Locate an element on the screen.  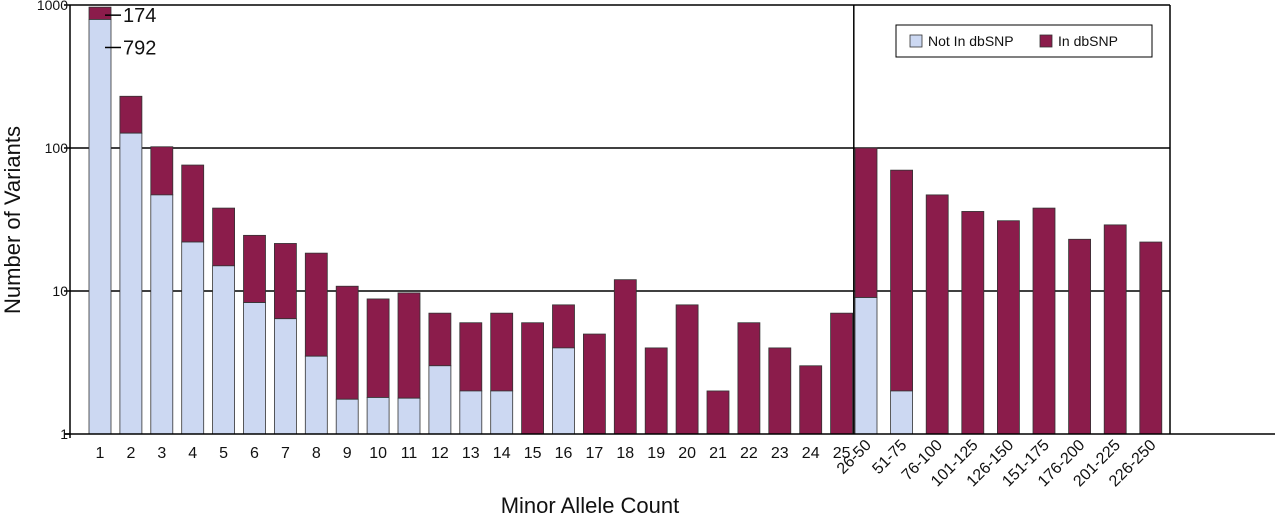
x-tick-label: 22 is located at coordinates (749, 453).